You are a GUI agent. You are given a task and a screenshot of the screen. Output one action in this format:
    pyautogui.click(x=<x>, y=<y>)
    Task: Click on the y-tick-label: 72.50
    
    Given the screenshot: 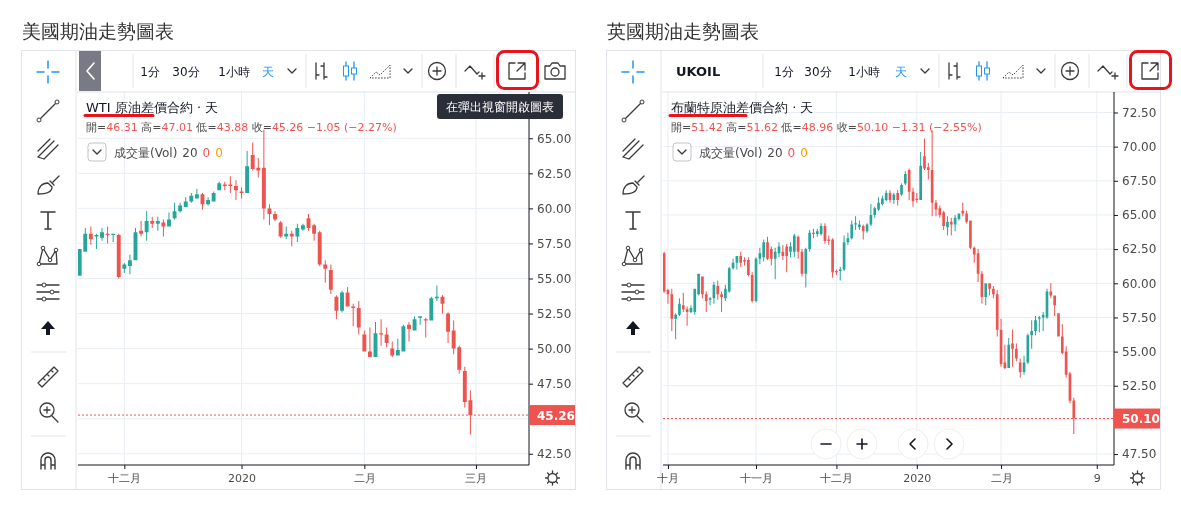 What is the action you would take?
    pyautogui.click(x=1139, y=112)
    